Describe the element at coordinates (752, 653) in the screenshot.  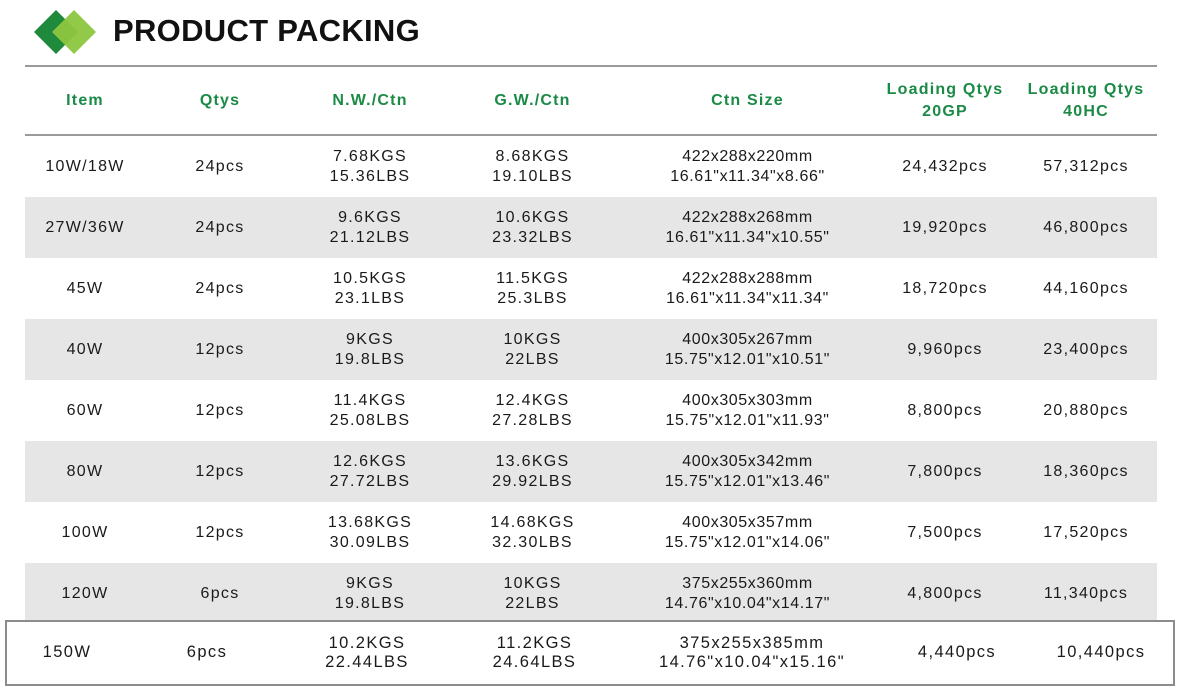
I see `cell-carton-size: 375x255x385mm 14.76"x10.04"x15.16"` at that location.